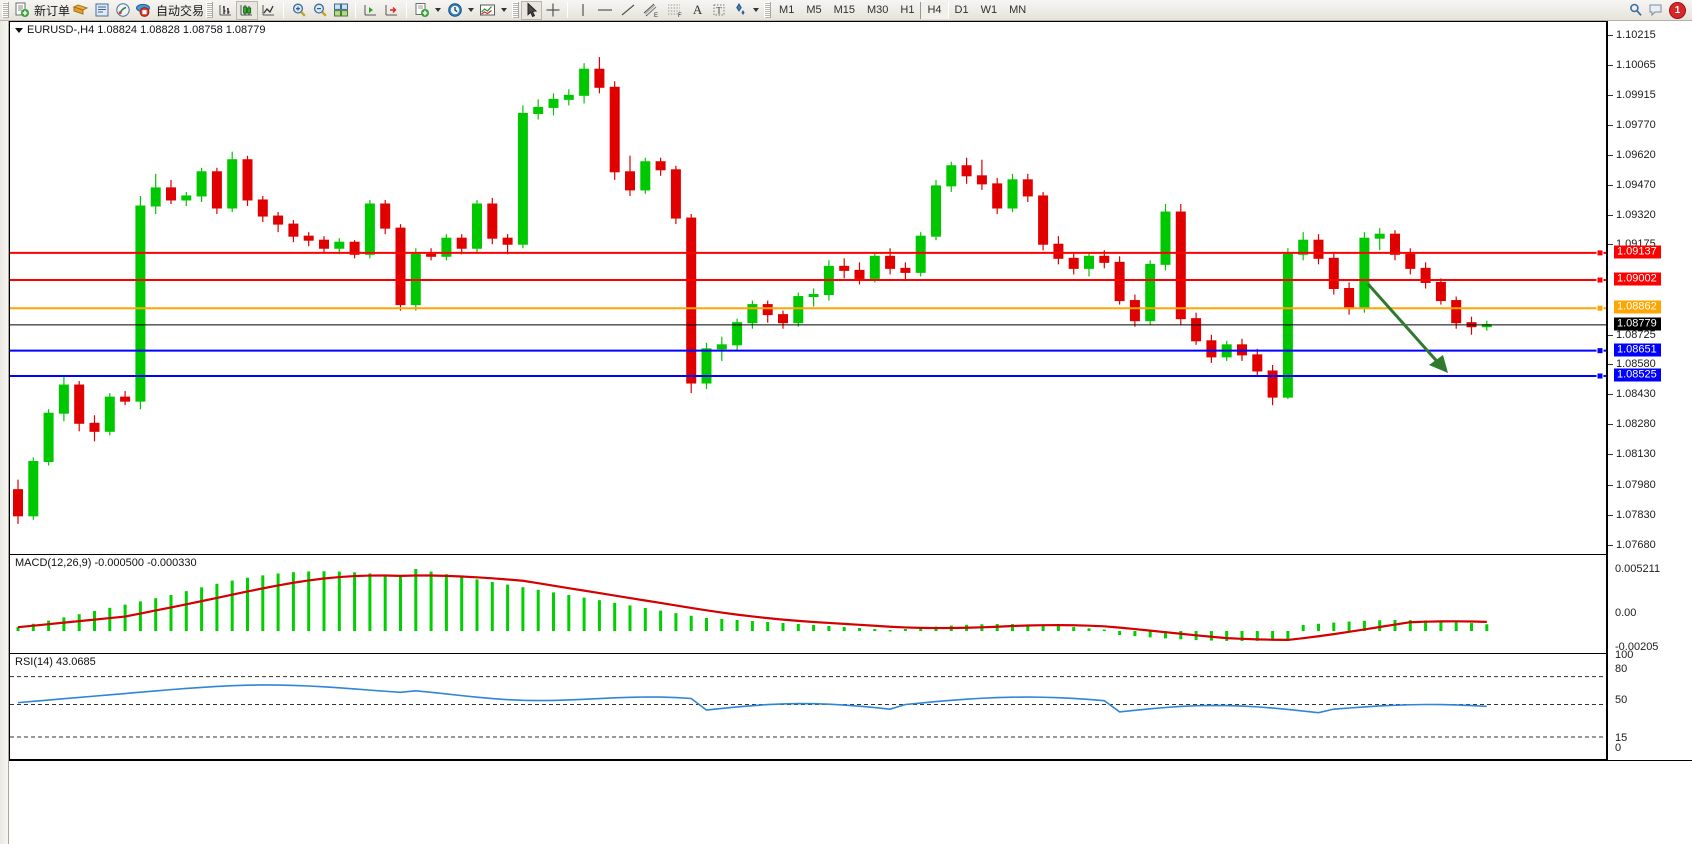 Image resolution: width=1692 pixels, height=844 pixels. Describe the element at coordinates (1637, 279) in the screenshot. I see `price-label-resistance-2: 1.09002` at that location.